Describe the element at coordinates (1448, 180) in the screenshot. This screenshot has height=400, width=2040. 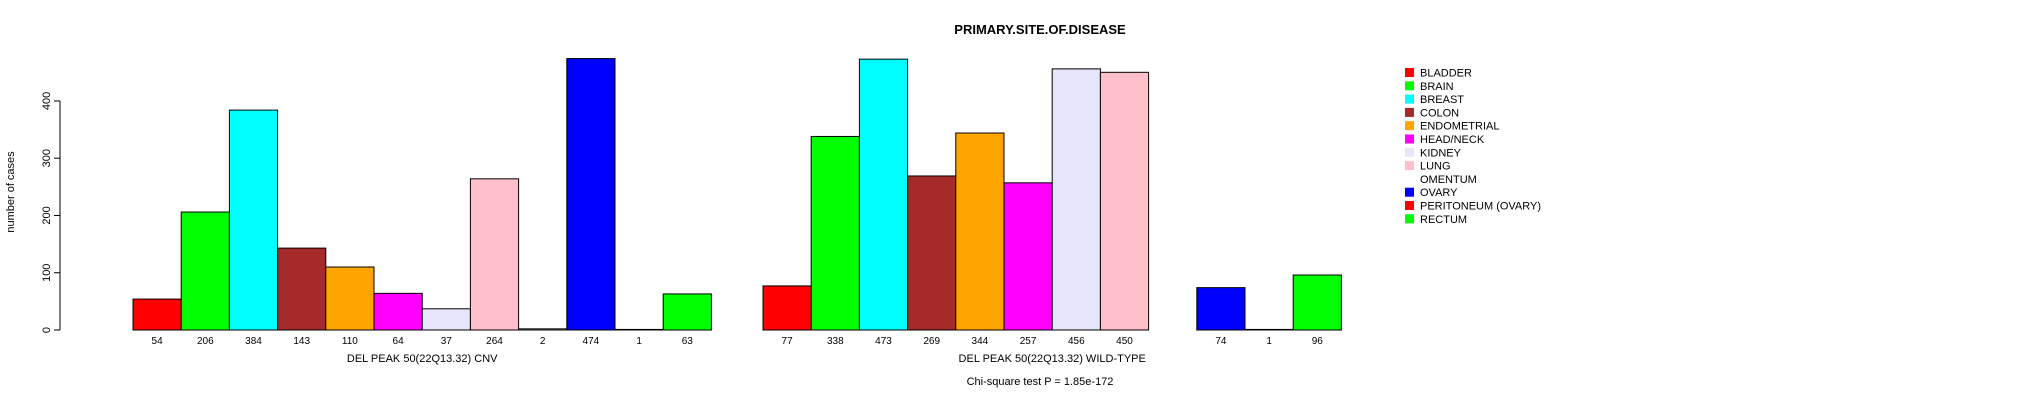
I see `legend-label: OMENTUM` at that location.